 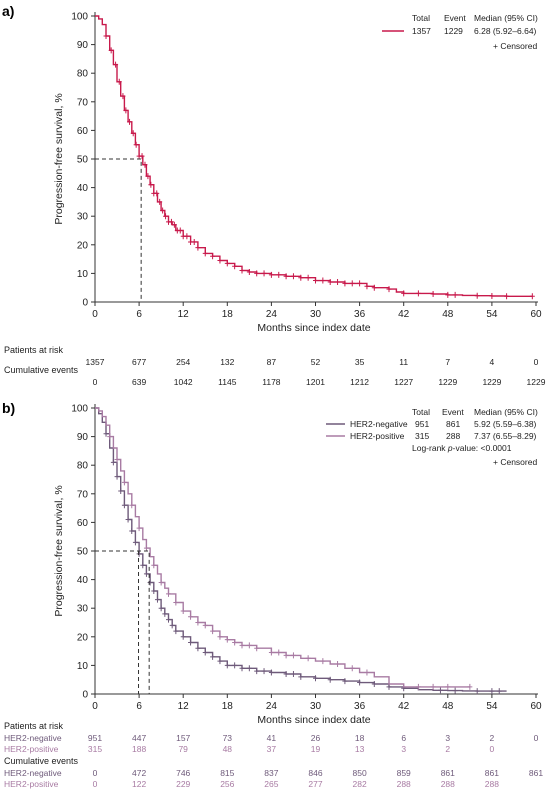 I want to click on b-cum-pos-value-4: 265, so click(x=271, y=784).